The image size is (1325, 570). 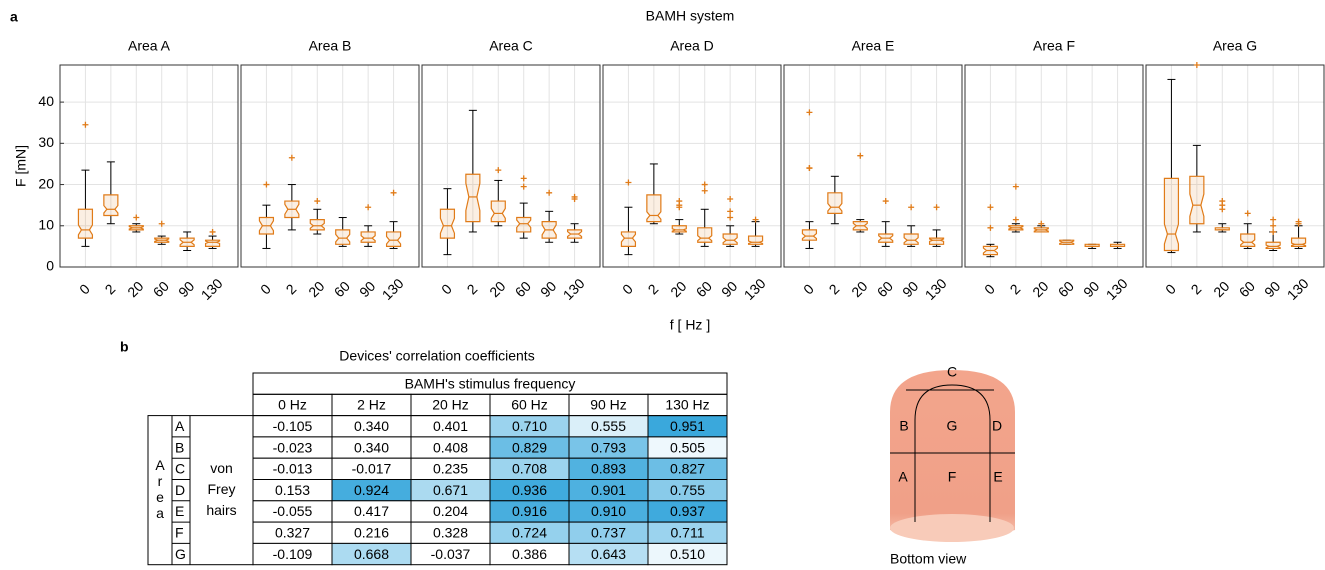 What do you see at coordinates (221, 510) in the screenshot?
I see `device-label: hairs` at bounding box center [221, 510].